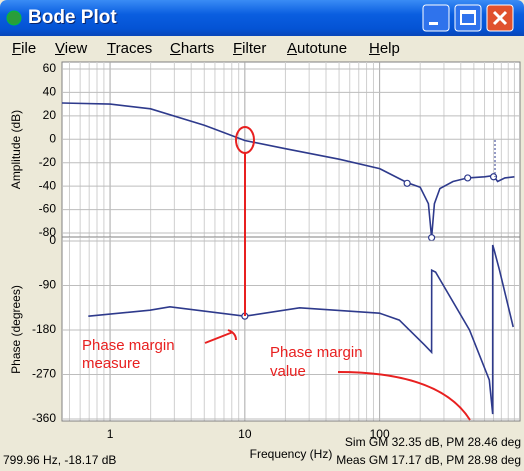  What do you see at coordinates (48, 232) in the screenshot?
I see `y-tick-label: -80` at bounding box center [48, 232].